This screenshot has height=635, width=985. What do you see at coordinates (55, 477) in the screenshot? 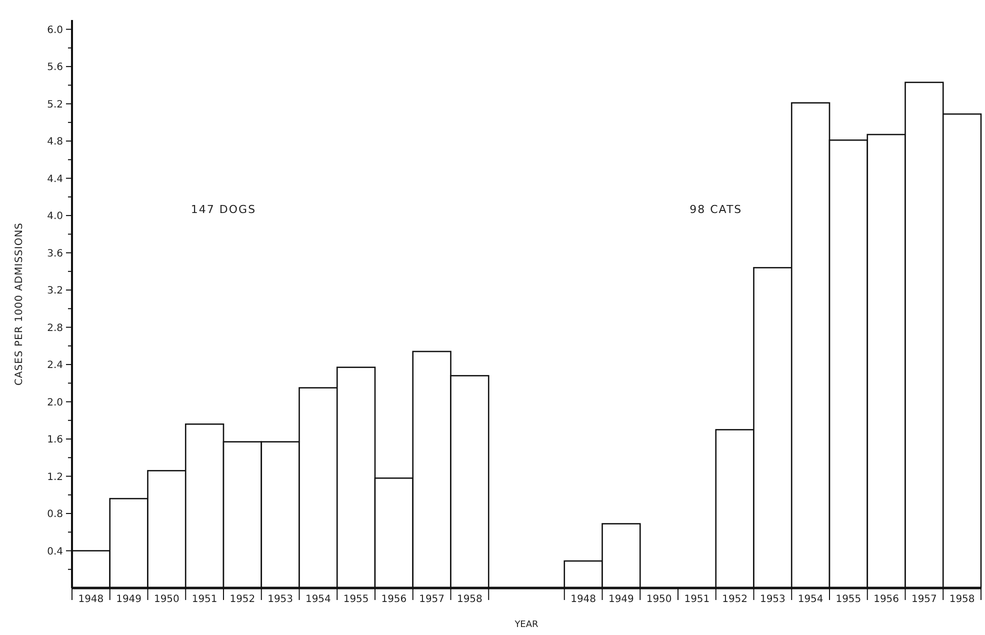
I see `y-tick-label: 1.2` at bounding box center [55, 477].